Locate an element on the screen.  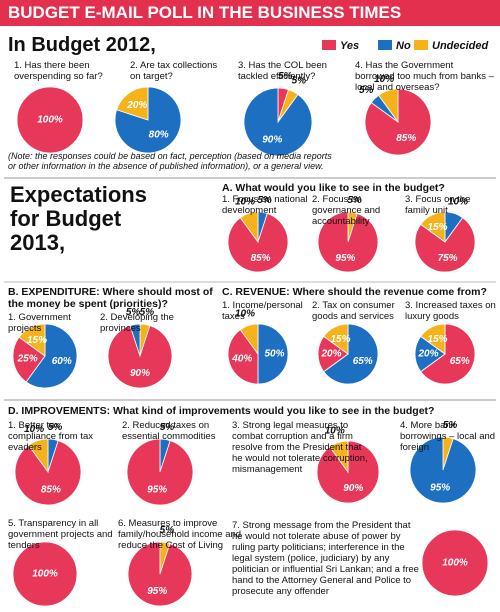
value-label: 25% is located at coordinates (27, 358).